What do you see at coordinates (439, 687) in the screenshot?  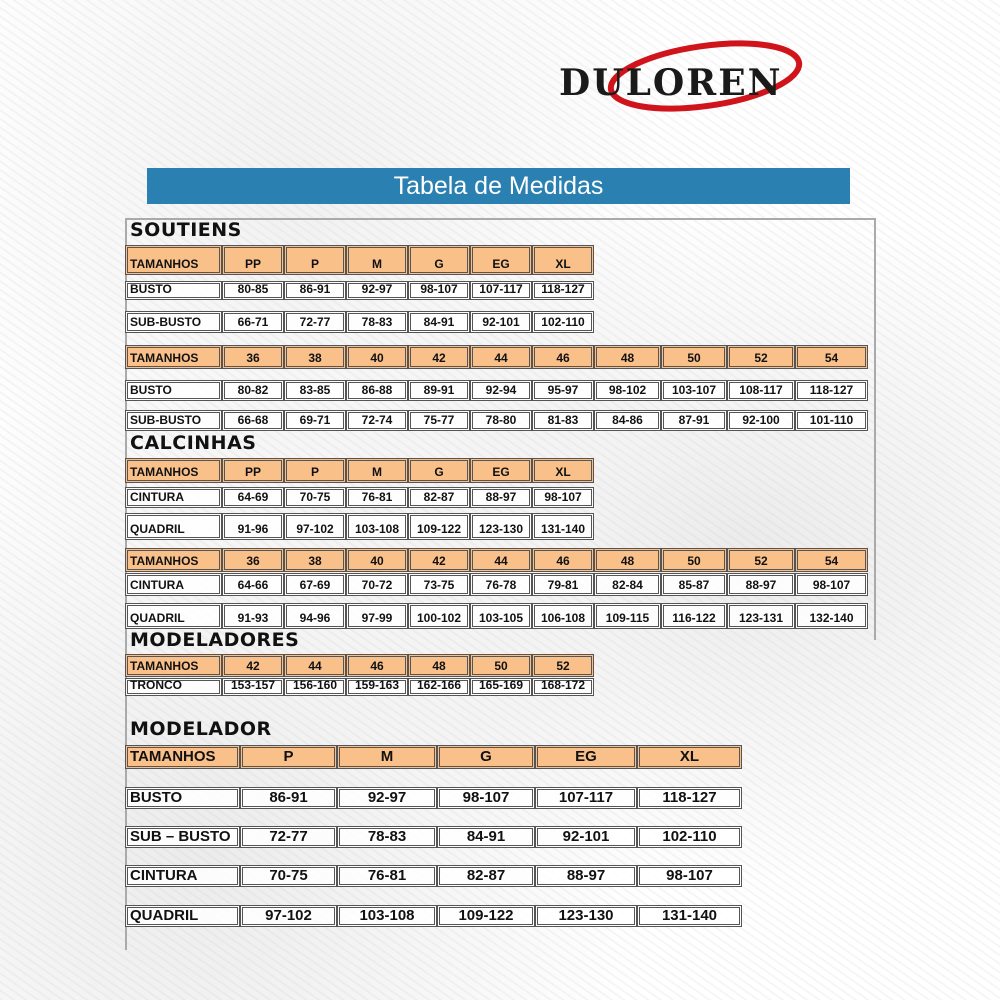 I see `measure-value-cell: 162-166` at bounding box center [439, 687].